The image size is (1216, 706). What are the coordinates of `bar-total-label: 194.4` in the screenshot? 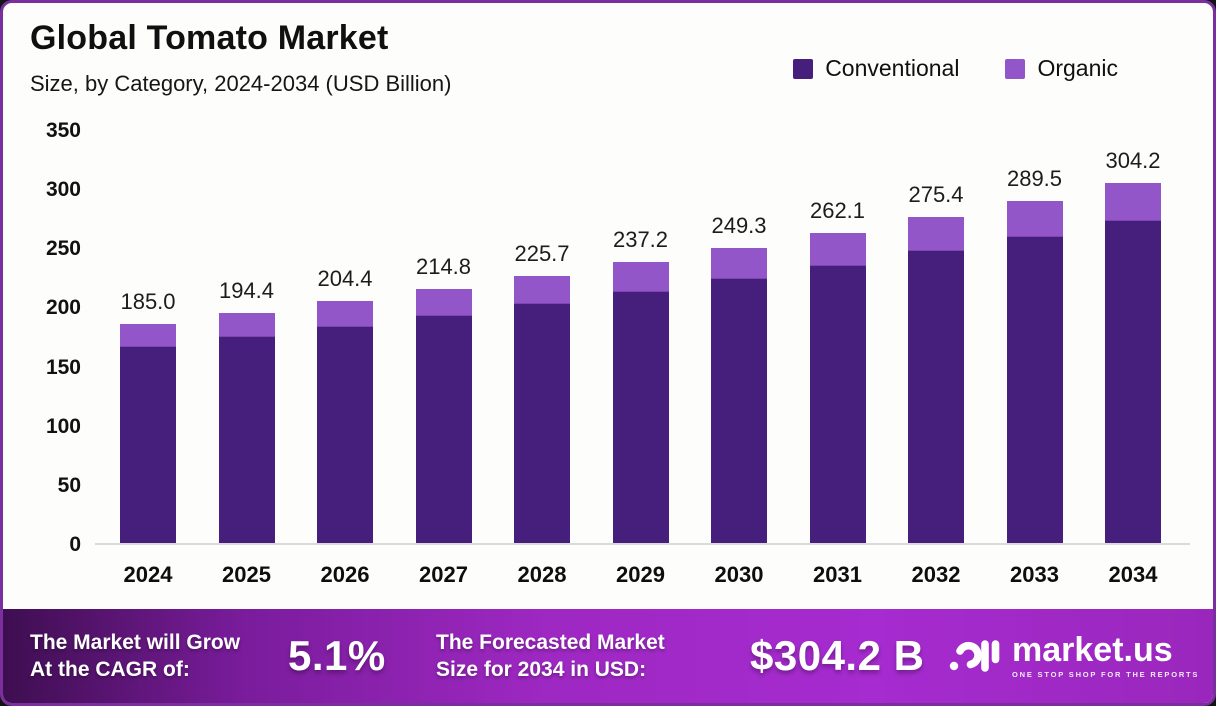 It's located at (246, 291).